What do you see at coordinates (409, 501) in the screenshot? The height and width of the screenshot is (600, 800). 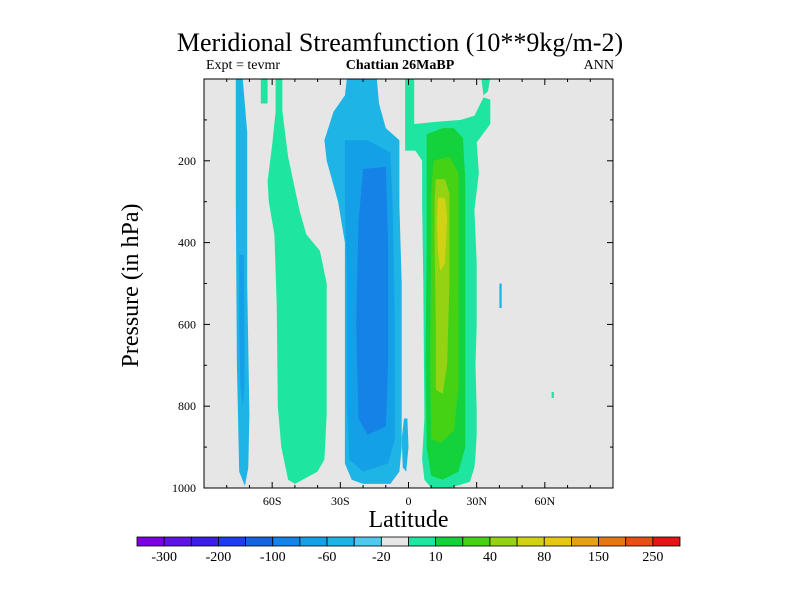 I see `x-tick-label: 0` at bounding box center [409, 501].